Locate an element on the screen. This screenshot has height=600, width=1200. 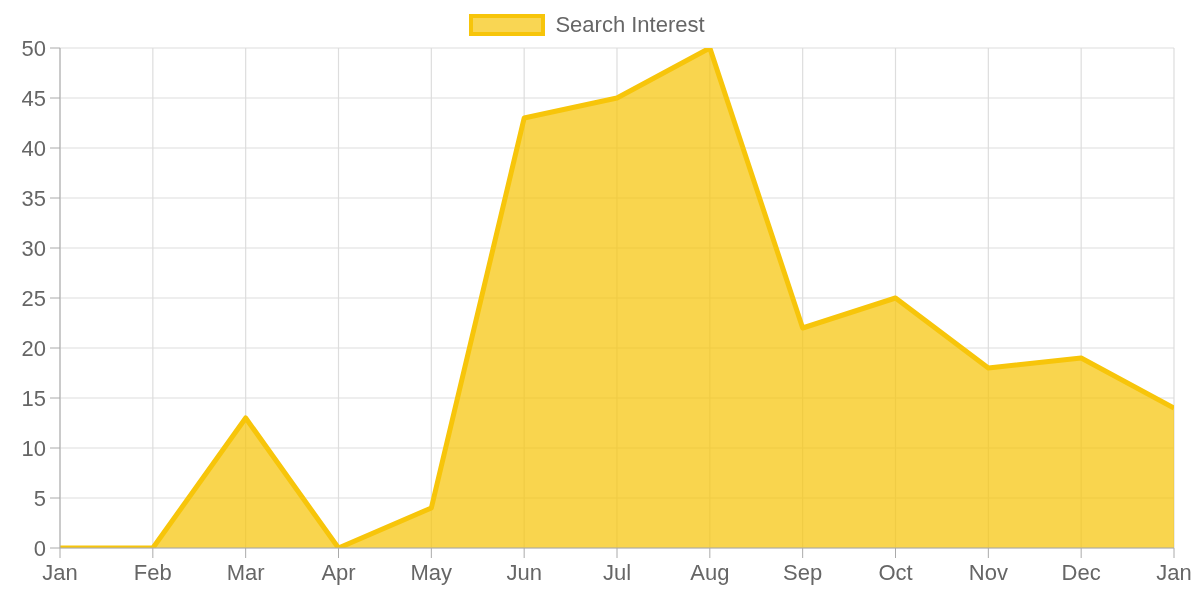
x-tick-label: Dec is located at coordinates (1081, 572).